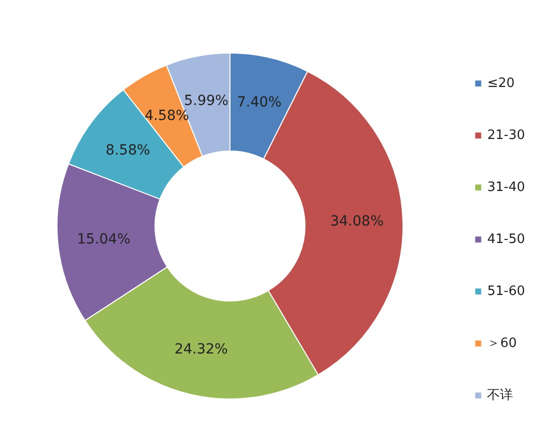 The width and height of the screenshot is (540, 439). I want to click on legend-label: 31-40, so click(506, 187).